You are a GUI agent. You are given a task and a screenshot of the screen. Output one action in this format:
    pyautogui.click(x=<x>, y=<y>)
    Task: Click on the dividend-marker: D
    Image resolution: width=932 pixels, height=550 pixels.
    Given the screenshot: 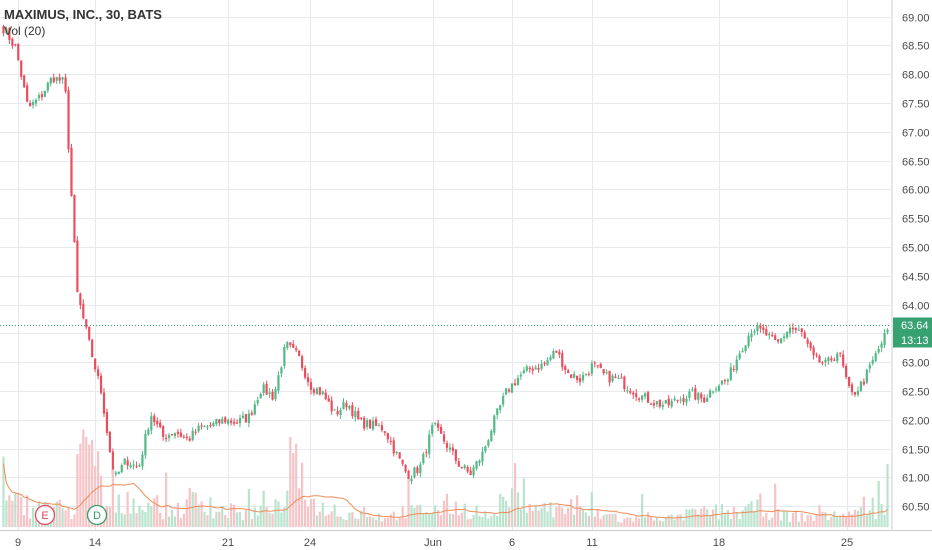 What is the action you would take?
    pyautogui.click(x=97, y=515)
    